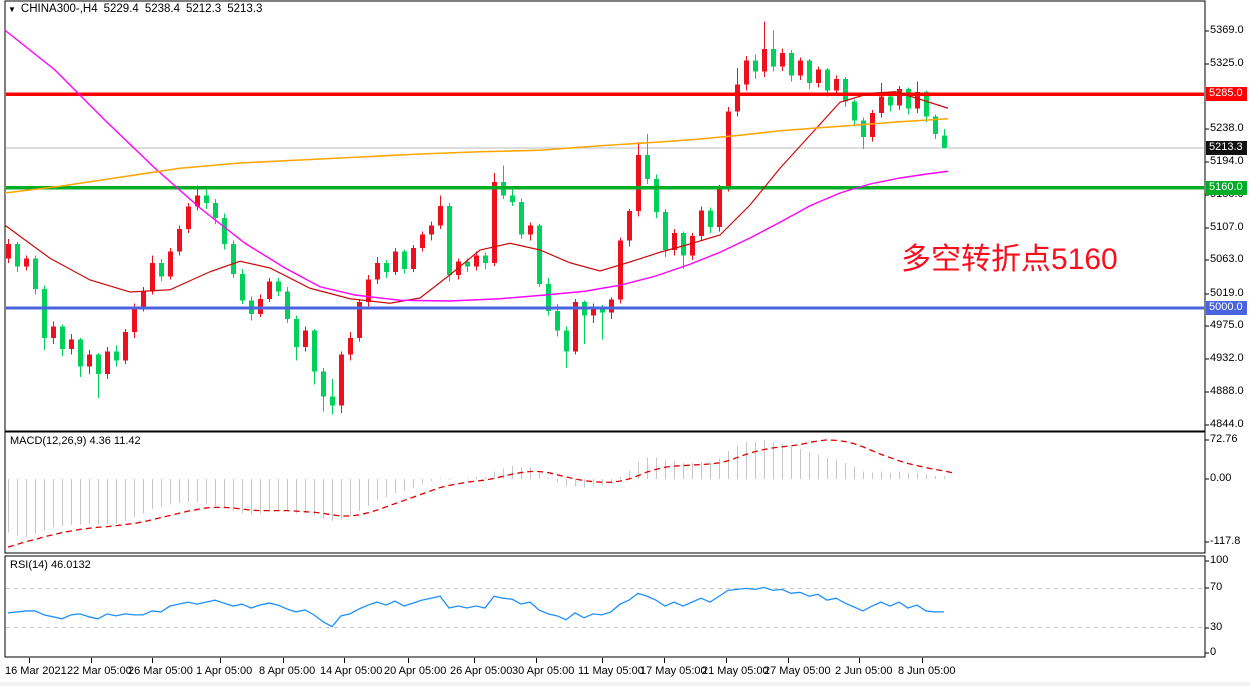  I want to click on quote-high: 5238.4, so click(162, 9).